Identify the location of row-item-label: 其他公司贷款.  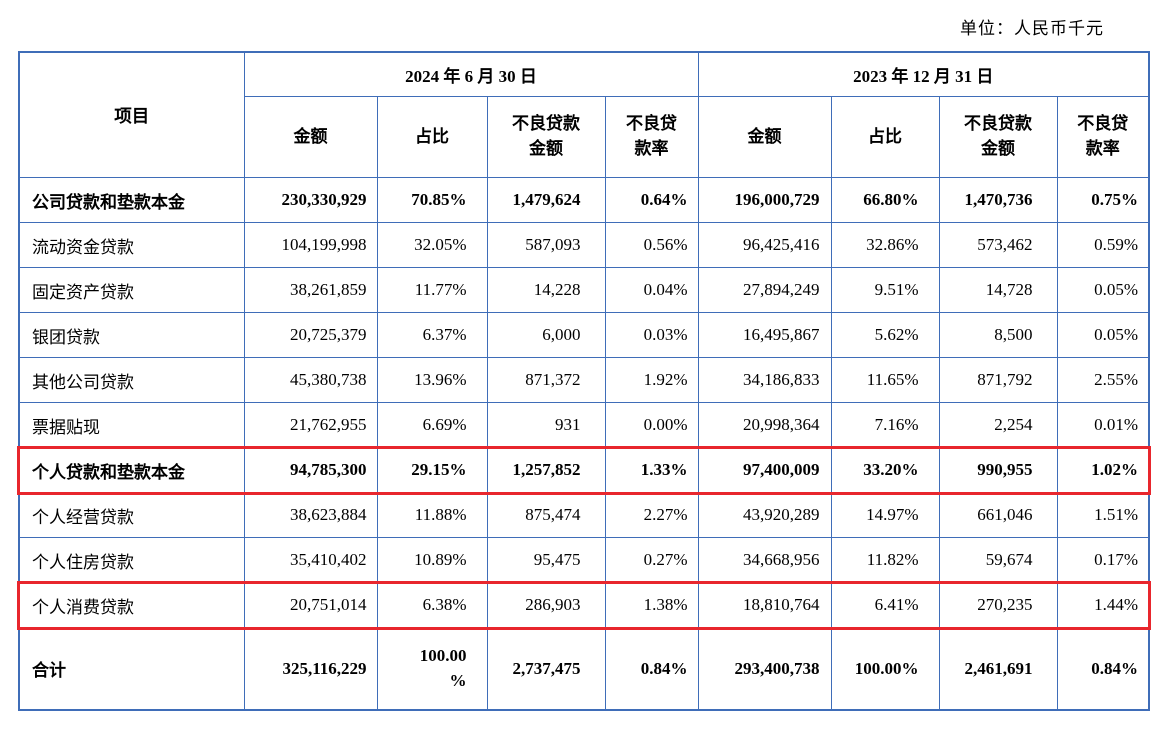
(131, 380).